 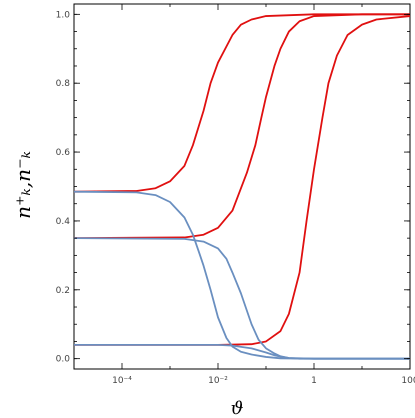 I want to click on y-tick-label: 0.8, so click(x=63, y=84).